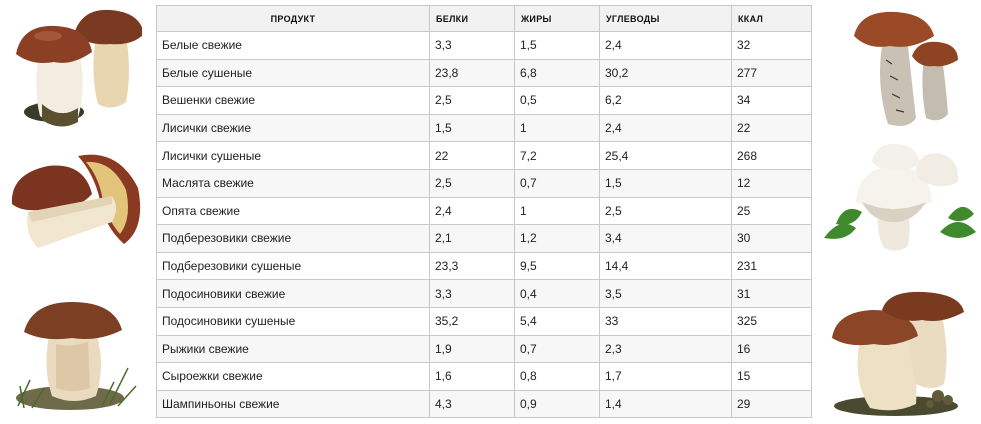  Describe the element at coordinates (900, 197) in the screenshot. I see `champignons-with-parsley-illustration` at that location.